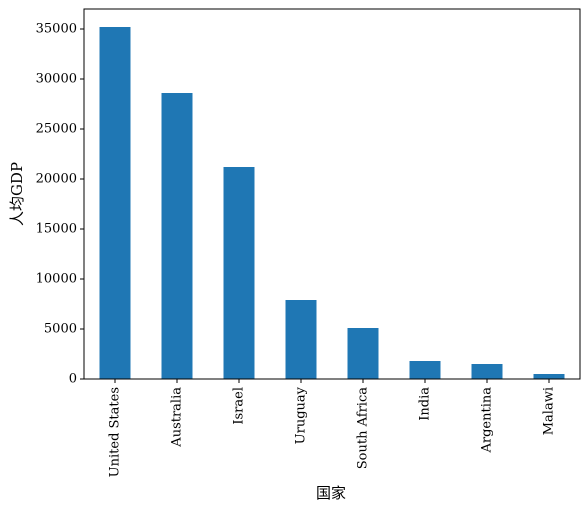  Describe the element at coordinates (239, 406) in the screenshot. I see `x-tick-label: Israel` at that location.